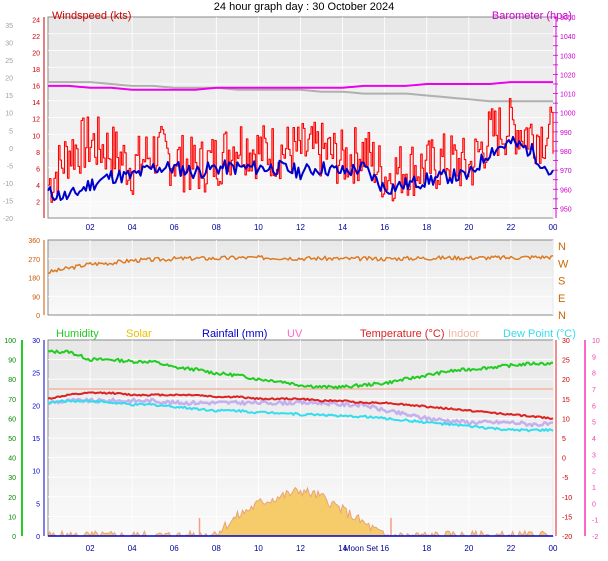 The height and width of the screenshot is (561, 608). What do you see at coordinates (567, 537) in the screenshot?
I see `temp-tick-label: -20` at bounding box center [567, 537].